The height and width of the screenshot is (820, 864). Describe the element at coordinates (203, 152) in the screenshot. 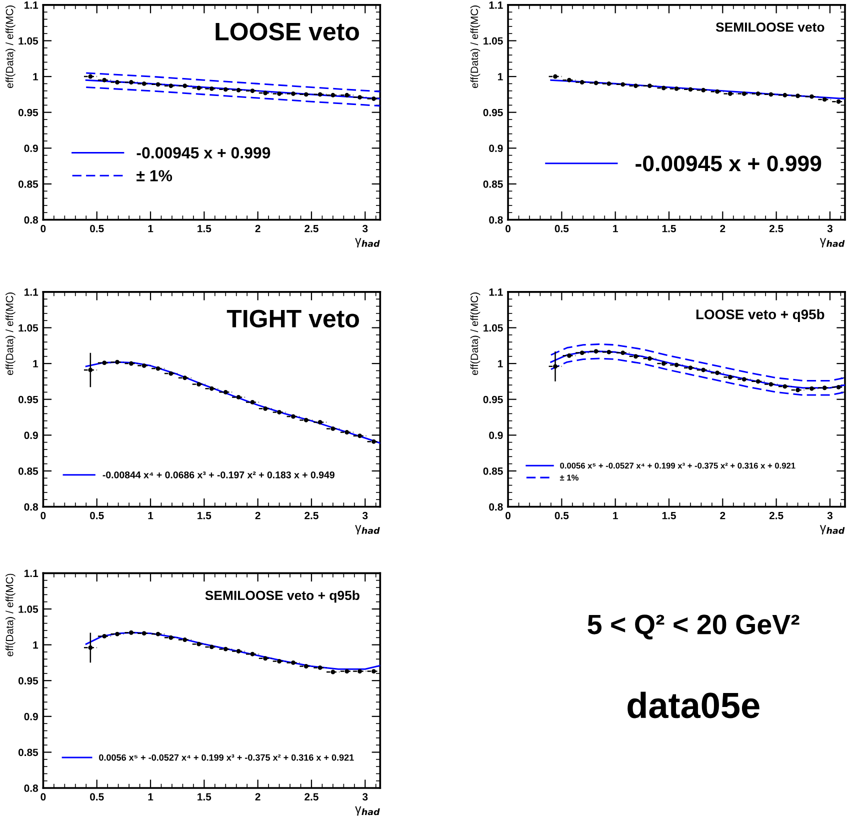

I see `legend-label: -0.00945 x + 0.999` at that location.